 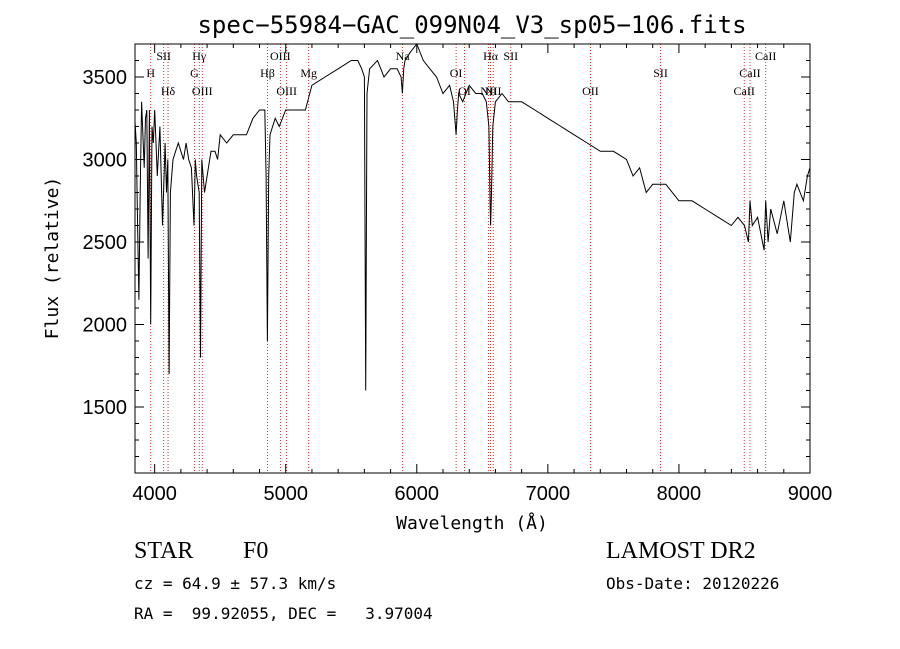 What do you see at coordinates (194, 73) in the screenshot?
I see `emission-line-label: G` at bounding box center [194, 73].